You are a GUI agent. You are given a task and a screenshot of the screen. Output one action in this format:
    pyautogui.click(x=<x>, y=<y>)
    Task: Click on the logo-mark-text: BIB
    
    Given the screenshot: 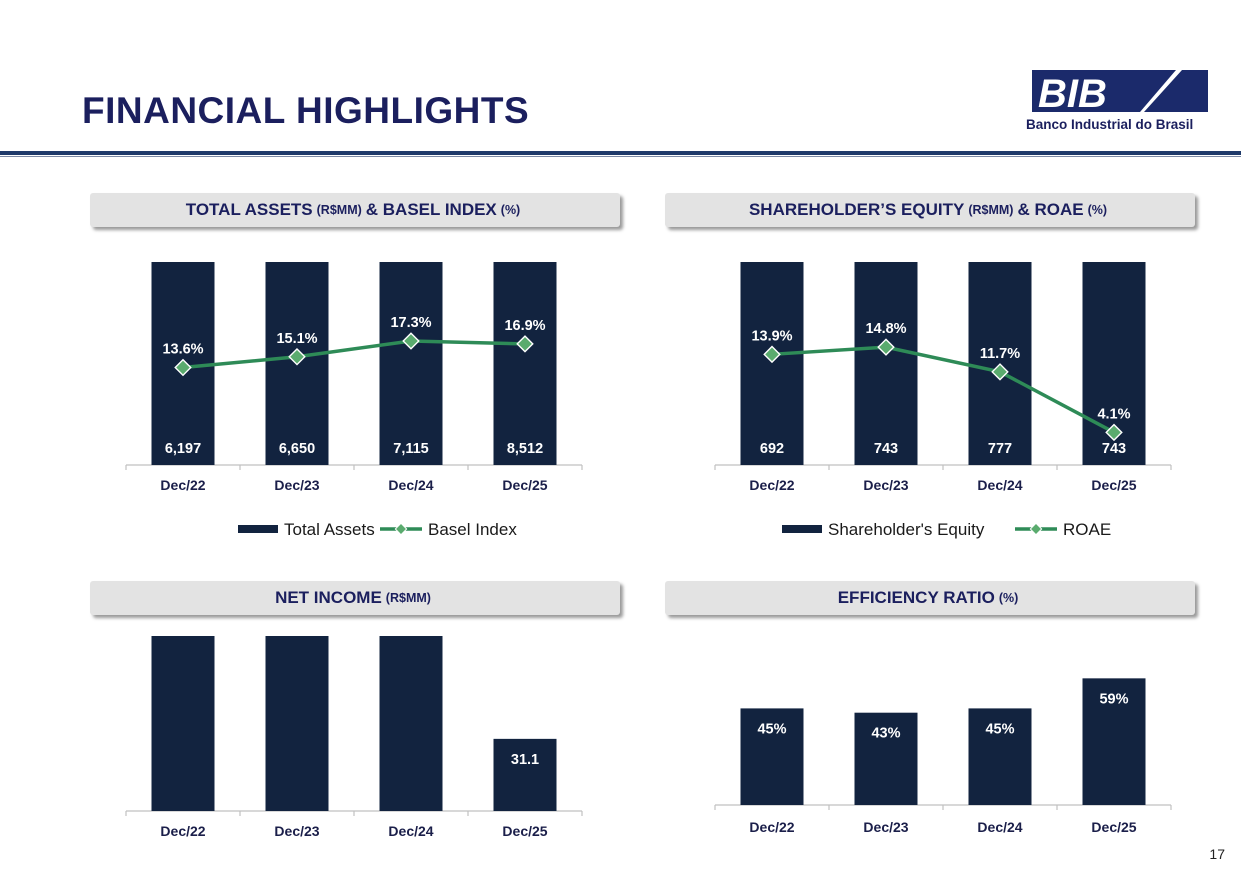 What is the action you would take?
    pyautogui.click(x=1072, y=94)
    